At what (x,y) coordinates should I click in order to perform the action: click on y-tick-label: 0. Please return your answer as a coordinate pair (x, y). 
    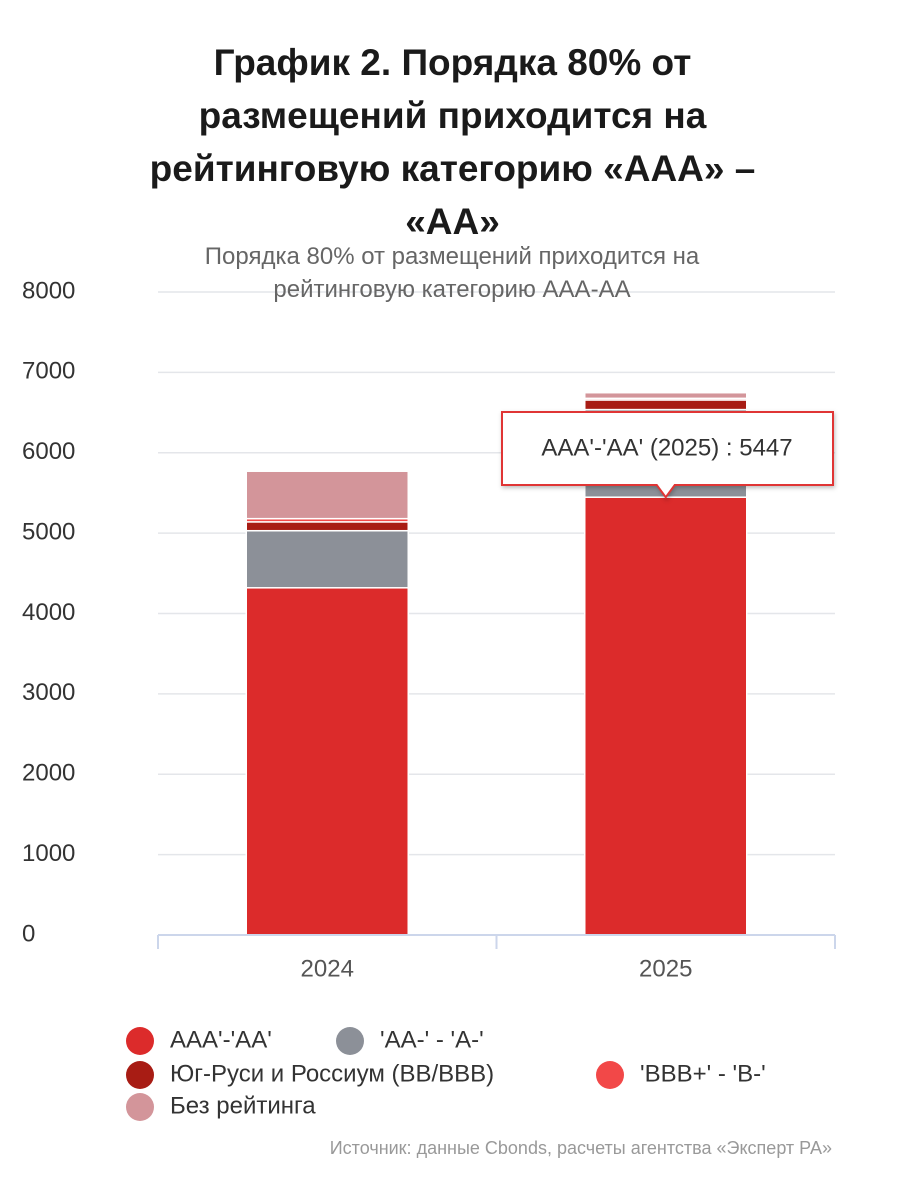
    Looking at the image, I should click on (28, 933).